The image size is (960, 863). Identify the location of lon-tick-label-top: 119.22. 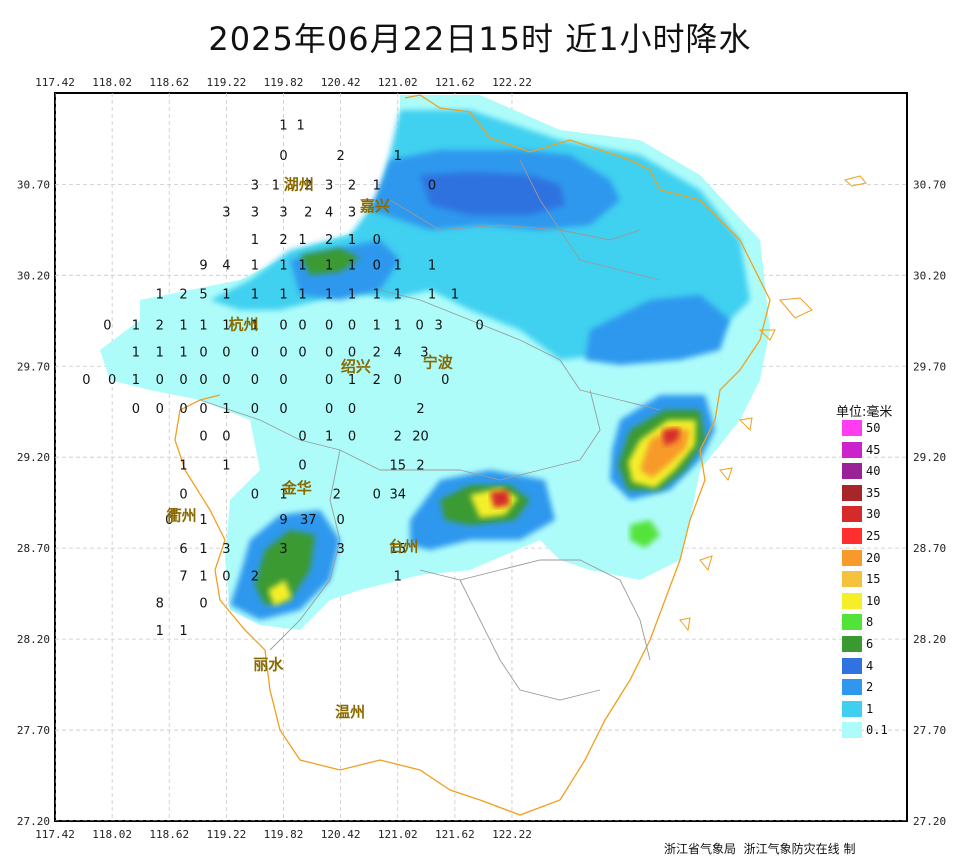
(226, 82).